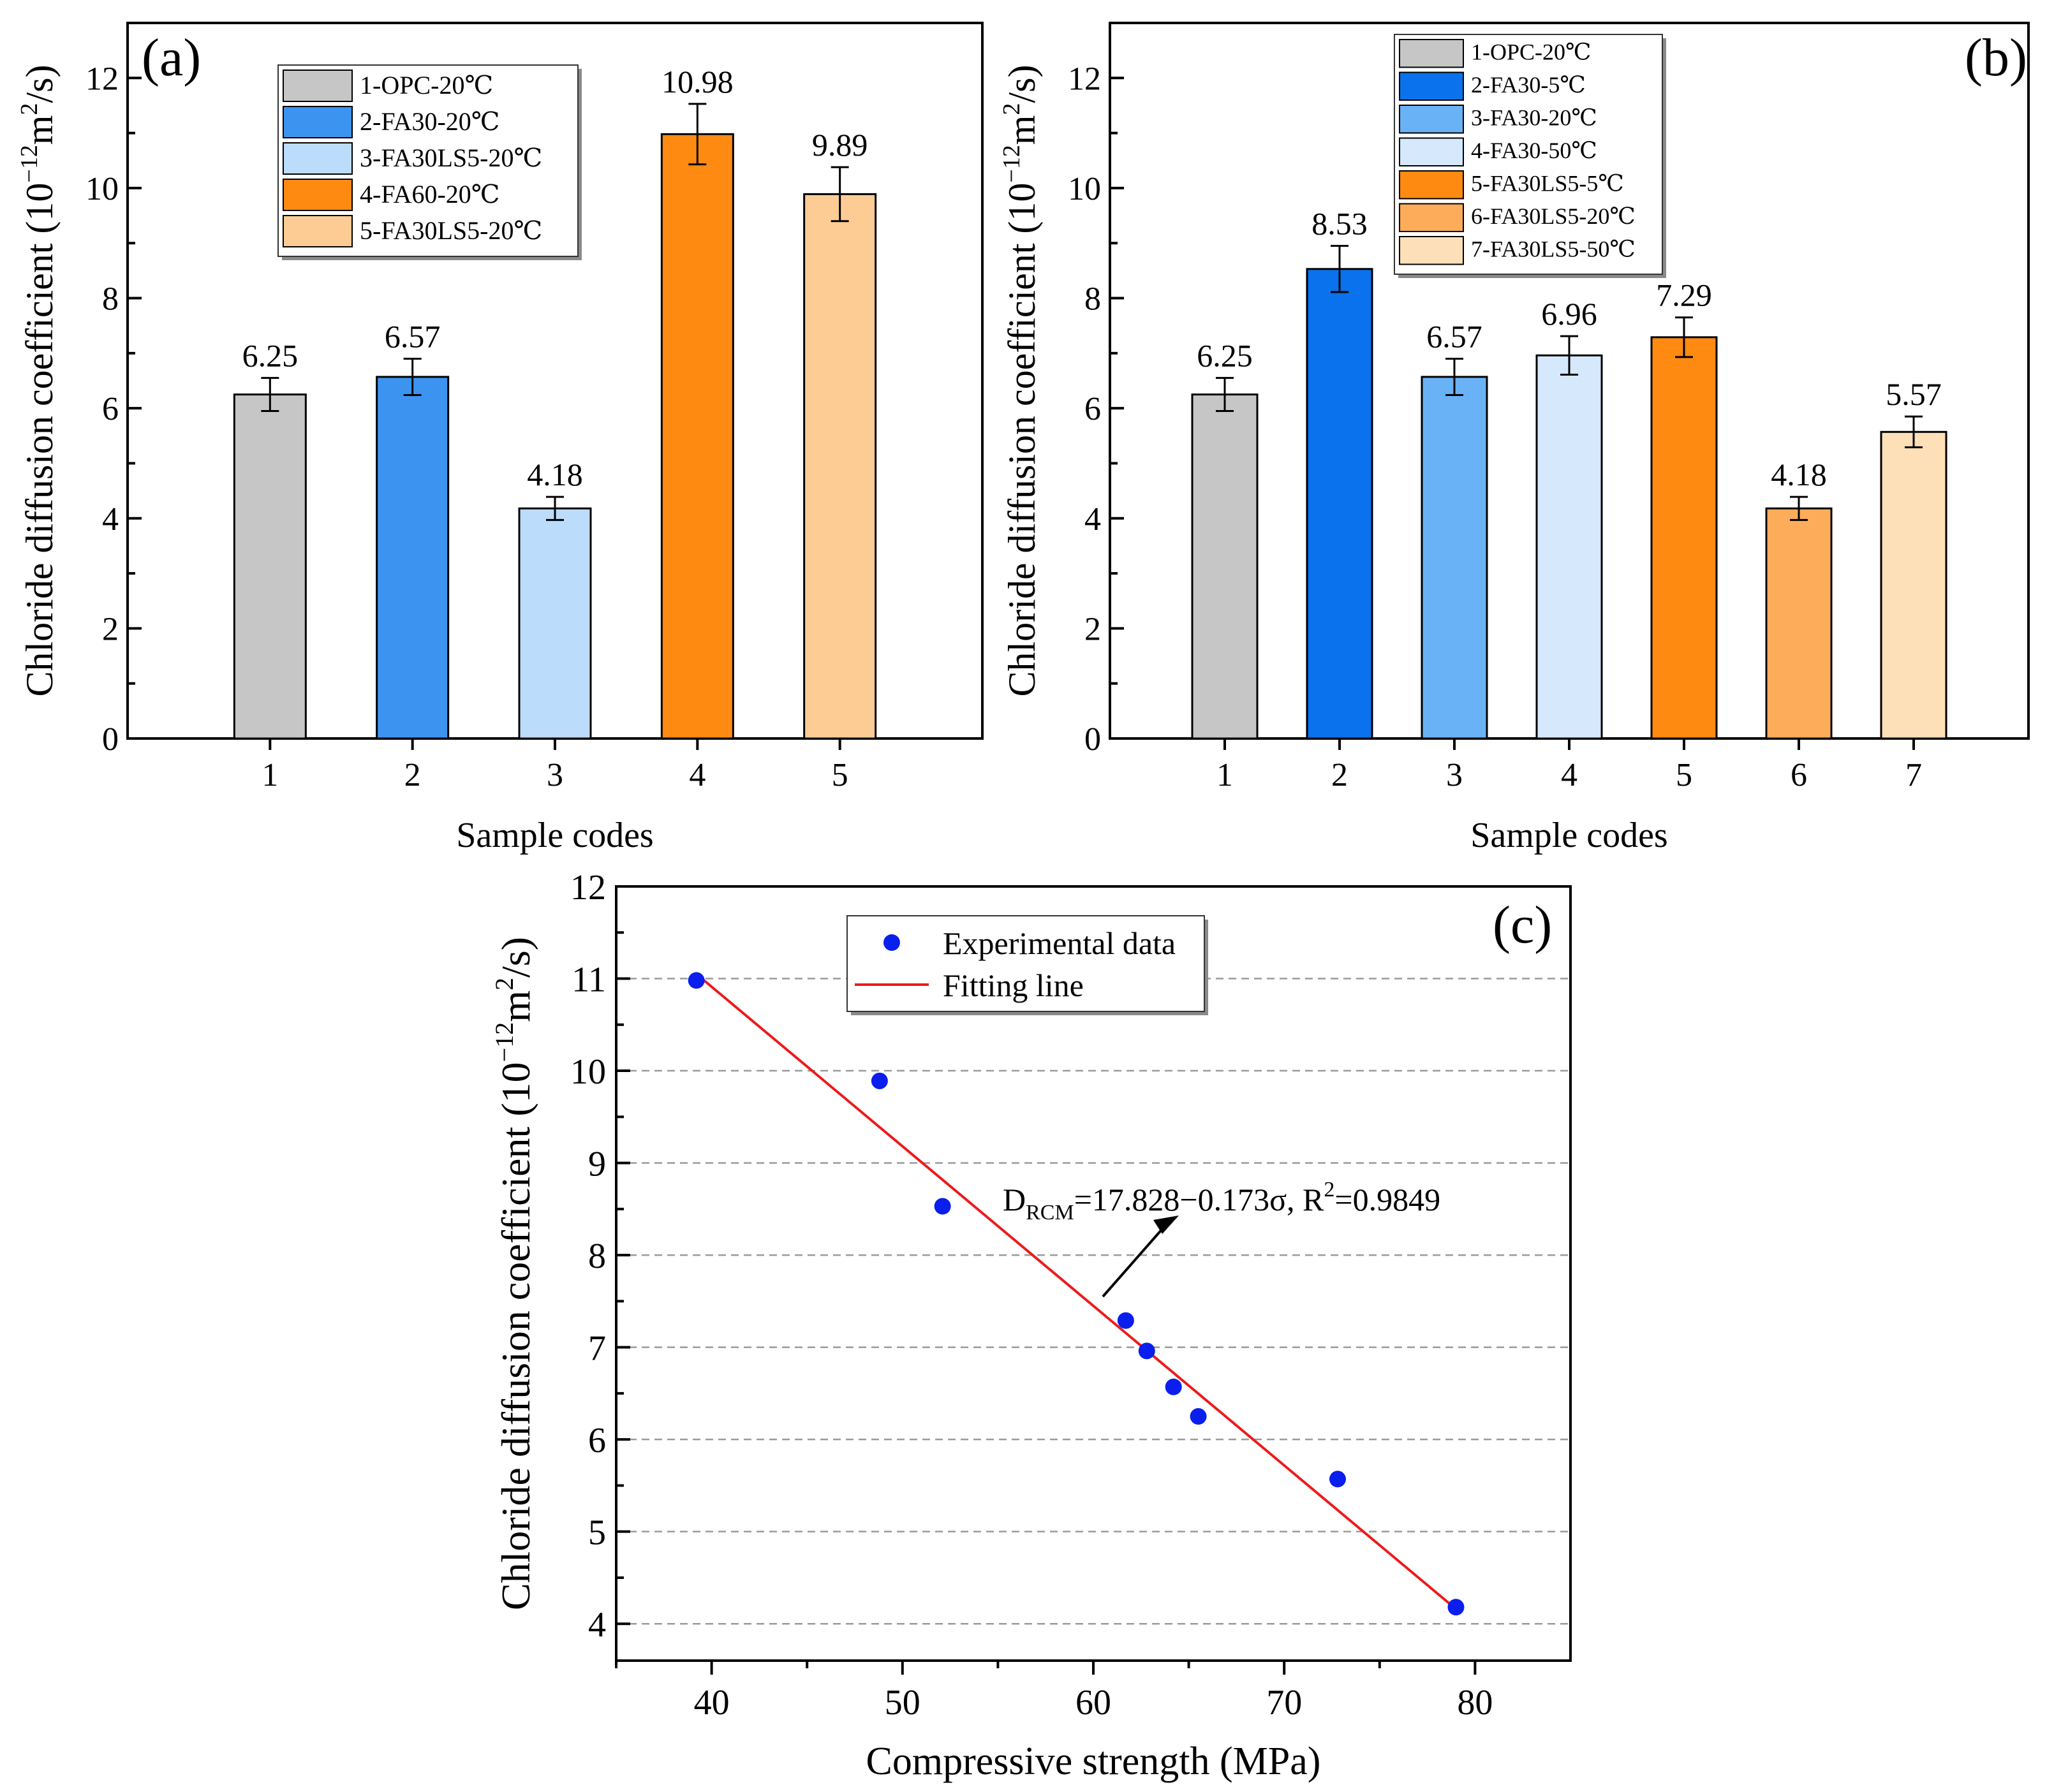 The width and height of the screenshot is (2054, 1792). What do you see at coordinates (697, 81) in the screenshot?
I see `data-label: 10.98` at bounding box center [697, 81].